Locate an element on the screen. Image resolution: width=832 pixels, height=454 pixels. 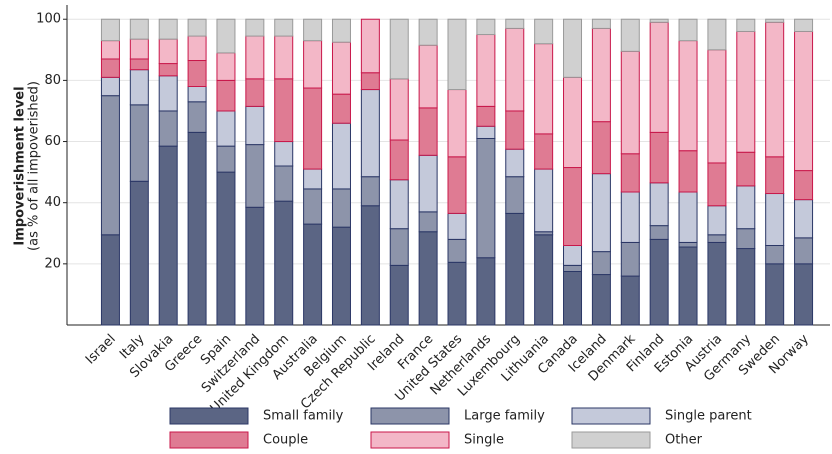
x-tick-label: Israel is located at coordinates (101, 350).